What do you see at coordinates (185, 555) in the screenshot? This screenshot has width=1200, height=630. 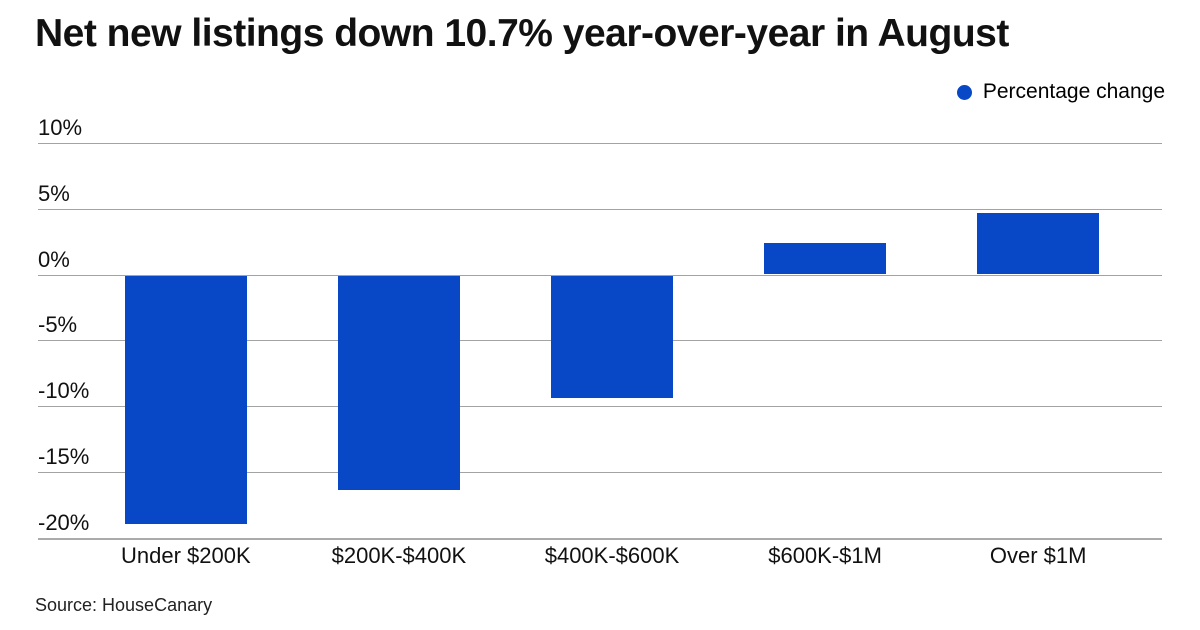 I see `x-category-label: Under $200K` at bounding box center [185, 555].